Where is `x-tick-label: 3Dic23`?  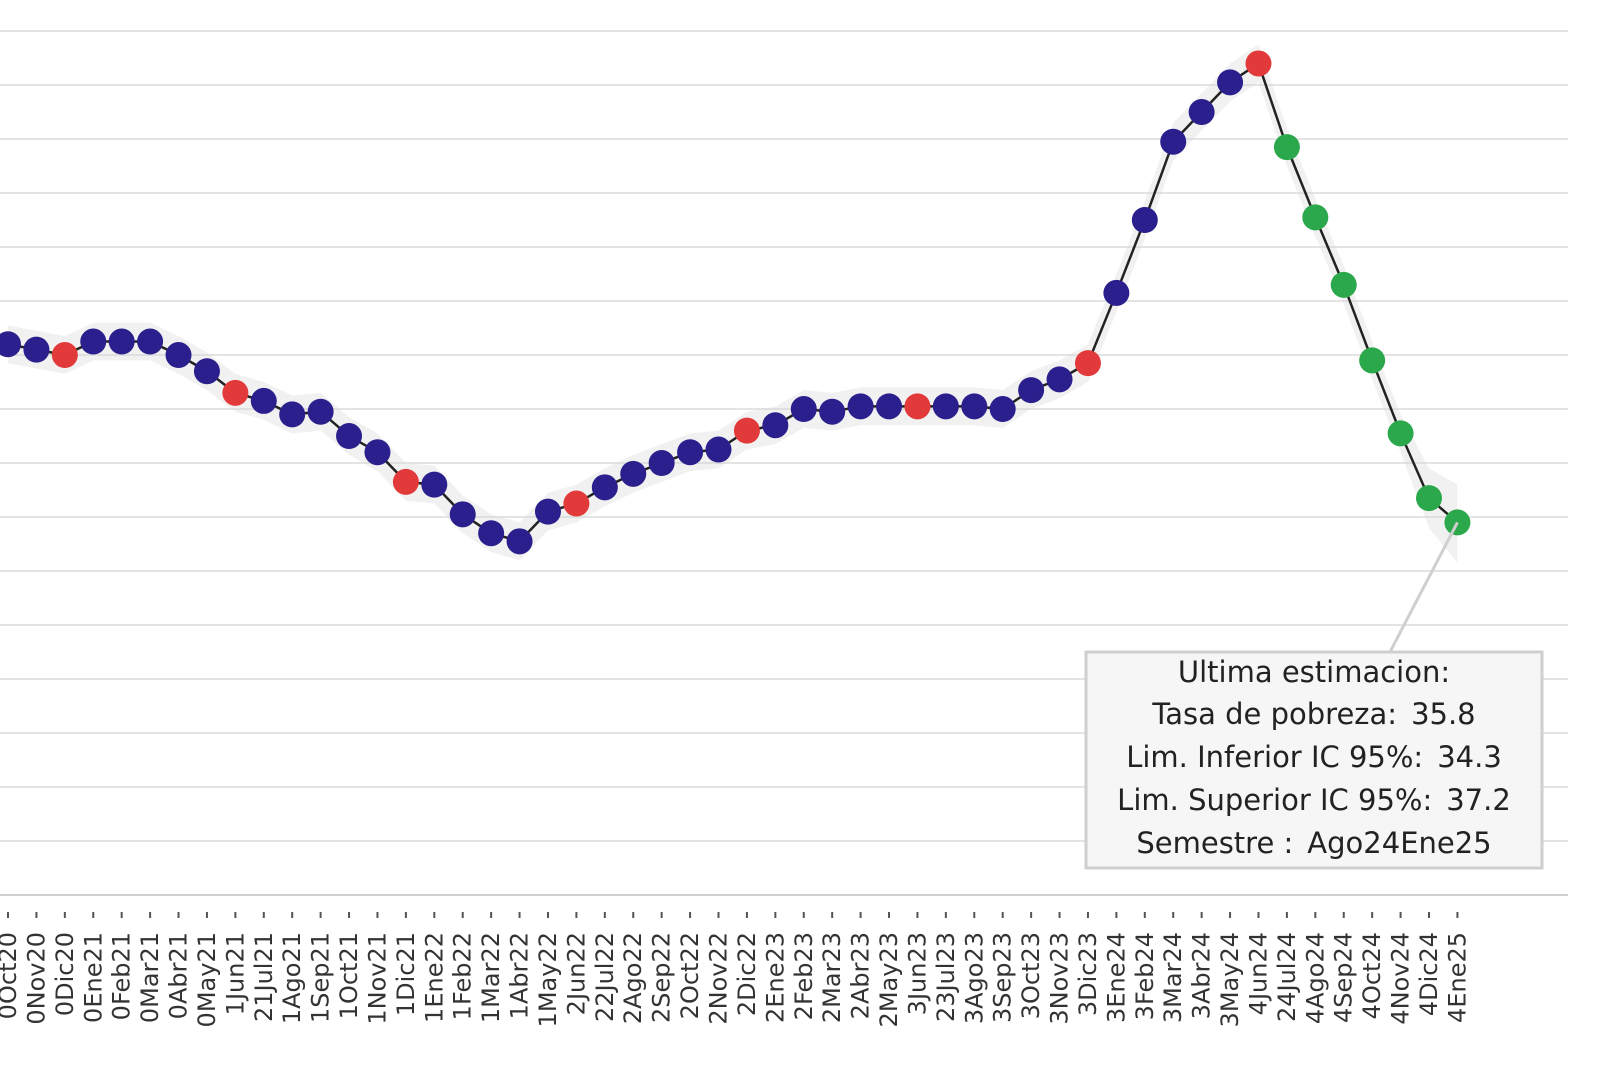
x-tick-label: 3Dic23 is located at coordinates (1088, 974).